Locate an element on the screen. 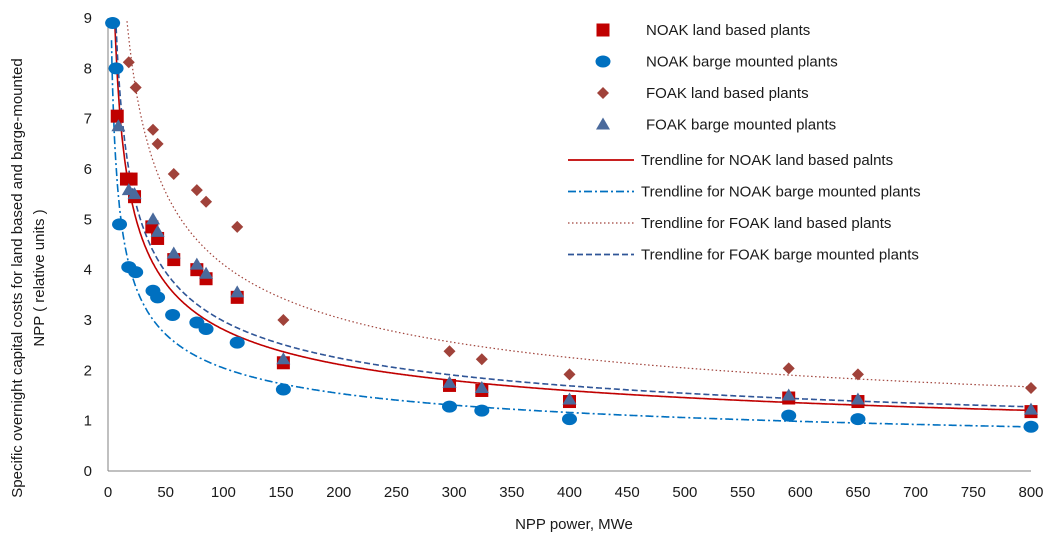 This screenshot has width=1048, height=539. x-tick-label: 600 is located at coordinates (800, 492).